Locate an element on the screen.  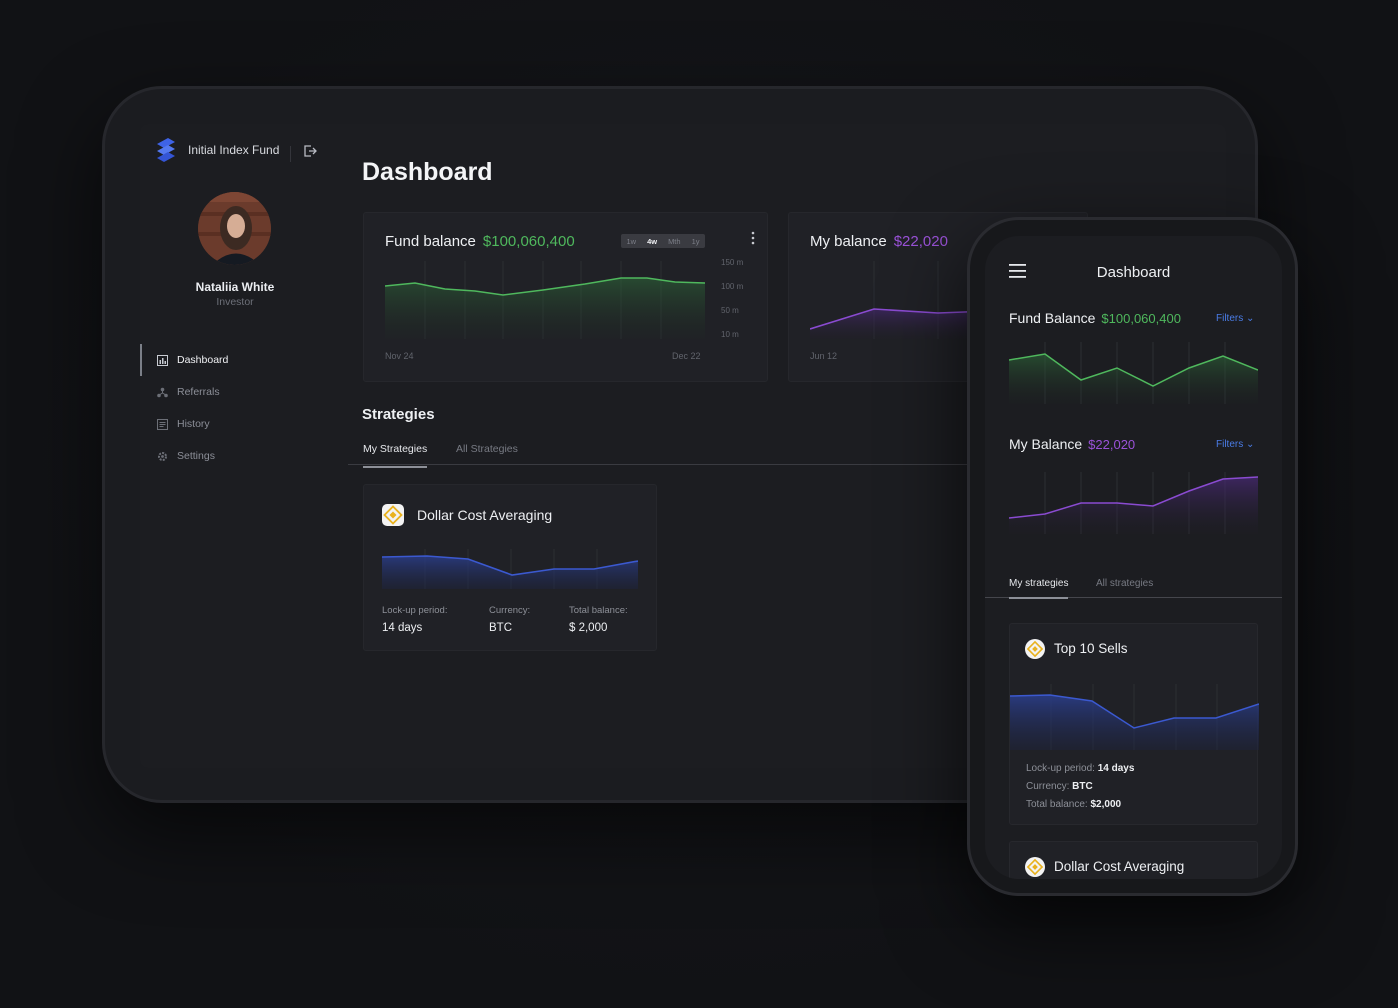
phone-fund-filters: Filters ⌄ is located at coordinates (1235, 318).